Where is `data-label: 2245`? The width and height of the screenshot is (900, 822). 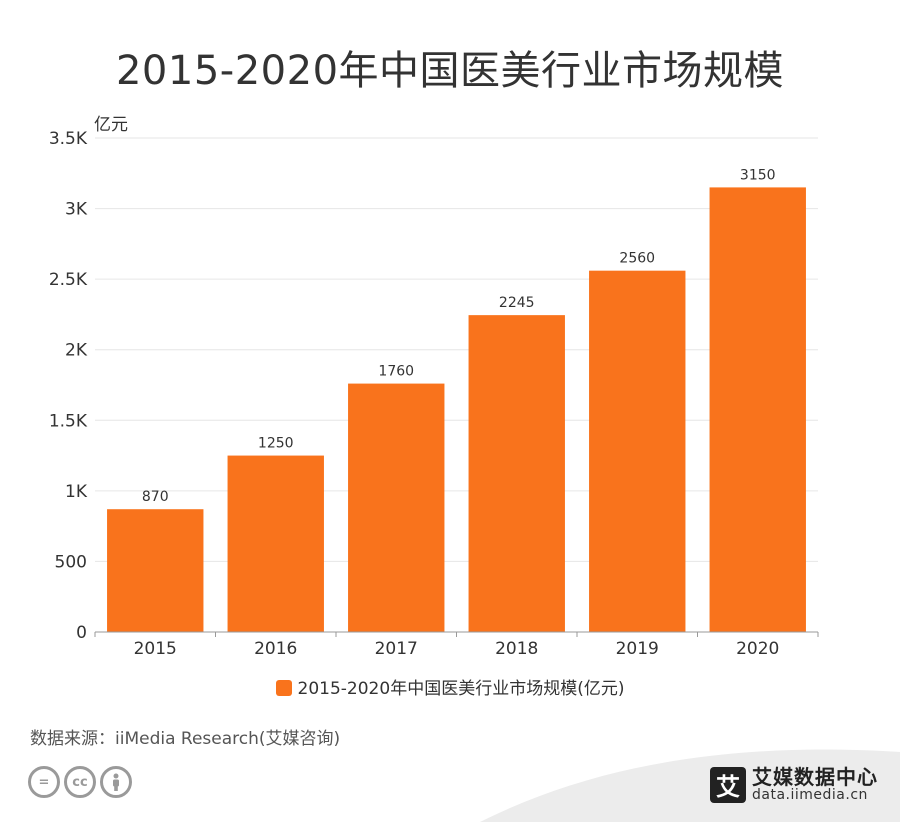 data-label: 2245 is located at coordinates (517, 303).